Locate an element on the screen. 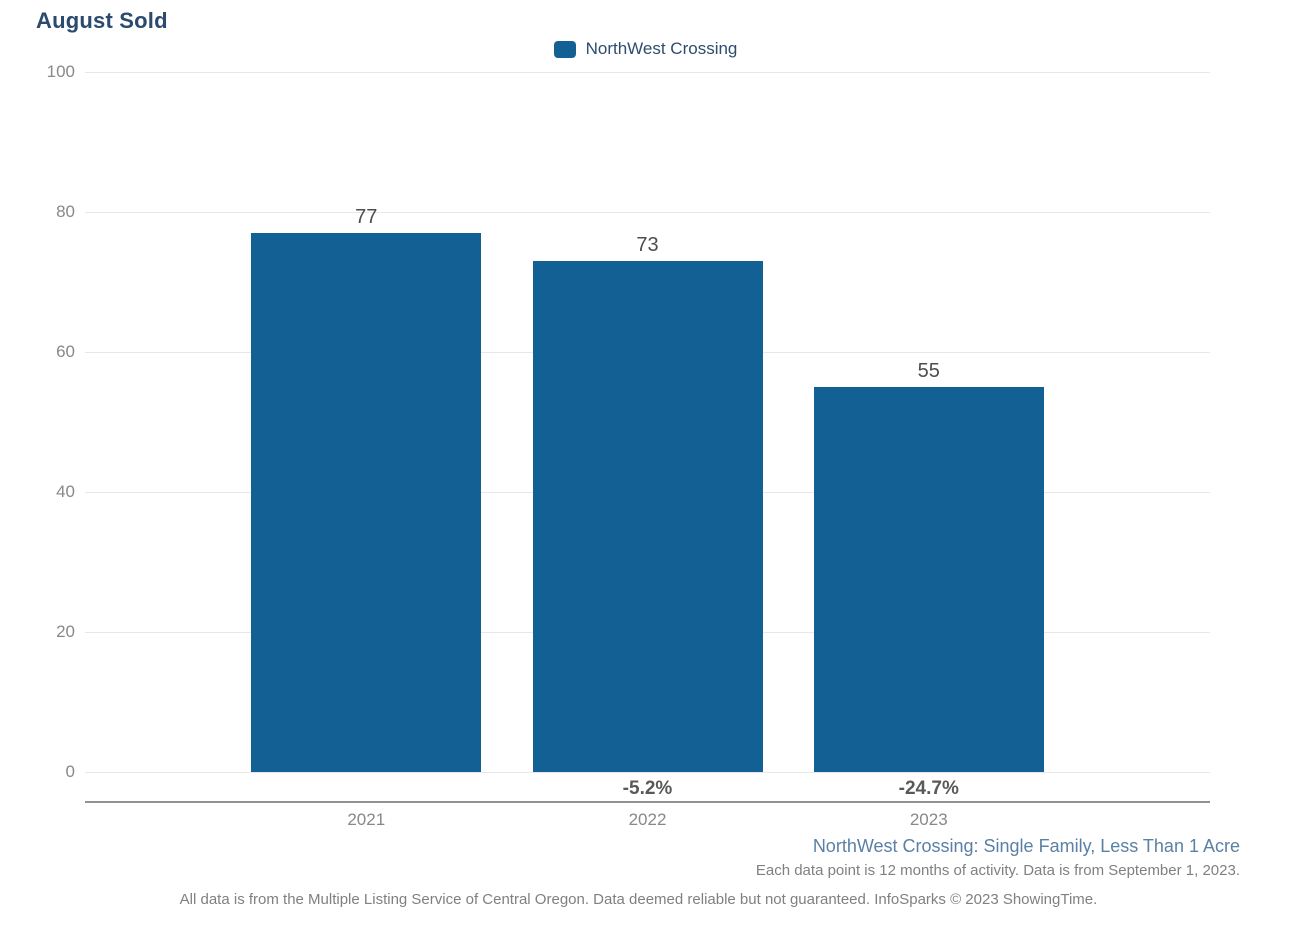  y-tick-label-40: 40 is located at coordinates (65, 491).